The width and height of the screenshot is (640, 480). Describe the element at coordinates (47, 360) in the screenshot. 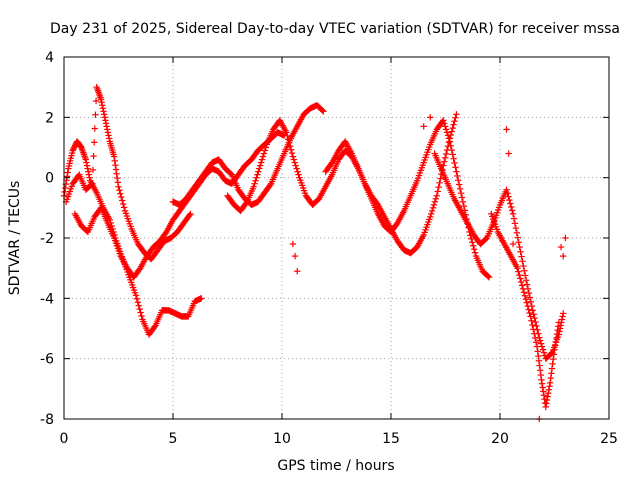

I see `y-tick-label: -6` at that location.